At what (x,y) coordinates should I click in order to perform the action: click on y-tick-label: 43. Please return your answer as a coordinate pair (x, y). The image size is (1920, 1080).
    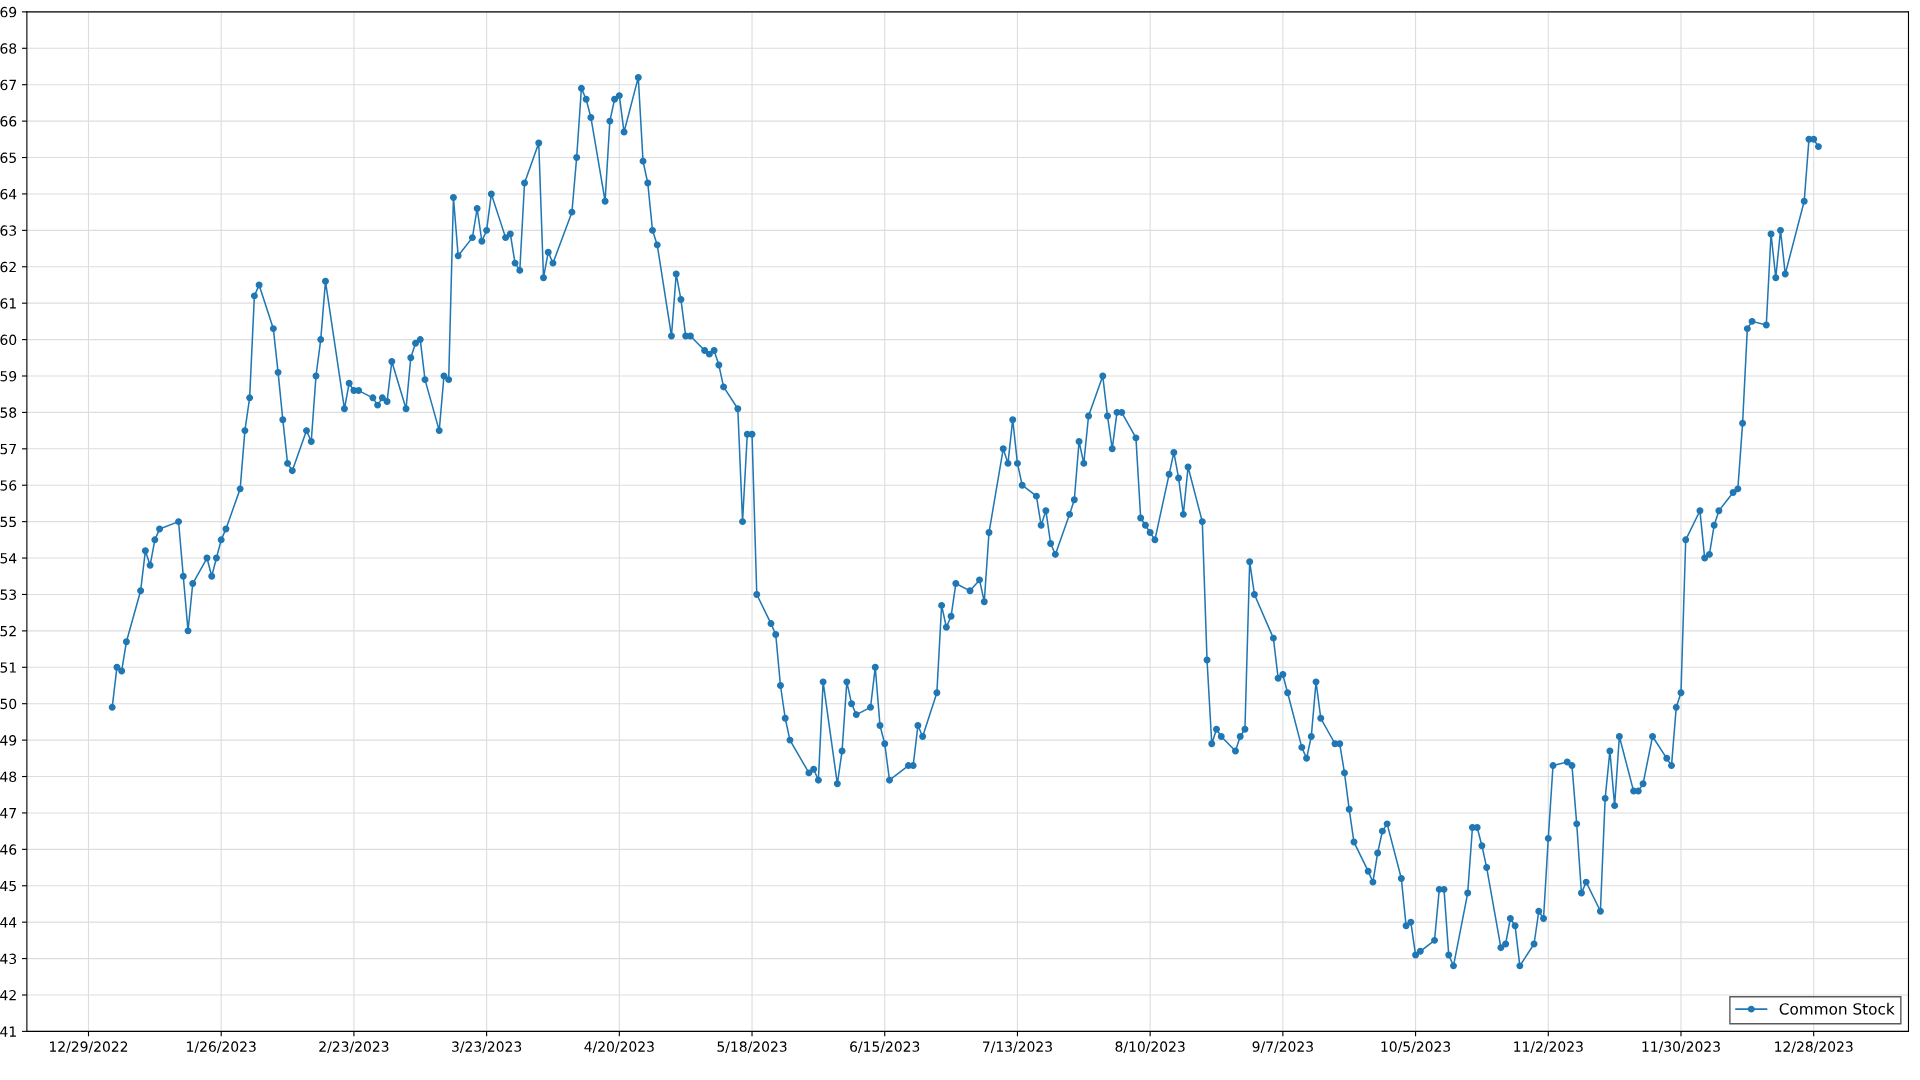
    Looking at the image, I should click on (8, 959).